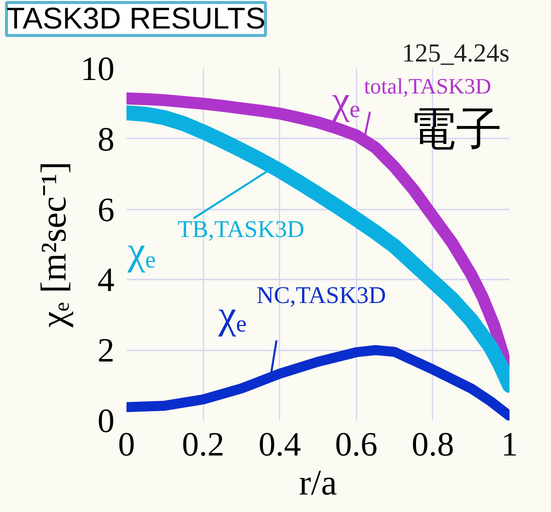 The image size is (551, 512). I want to click on y-tick-label: 6, so click(106, 210).